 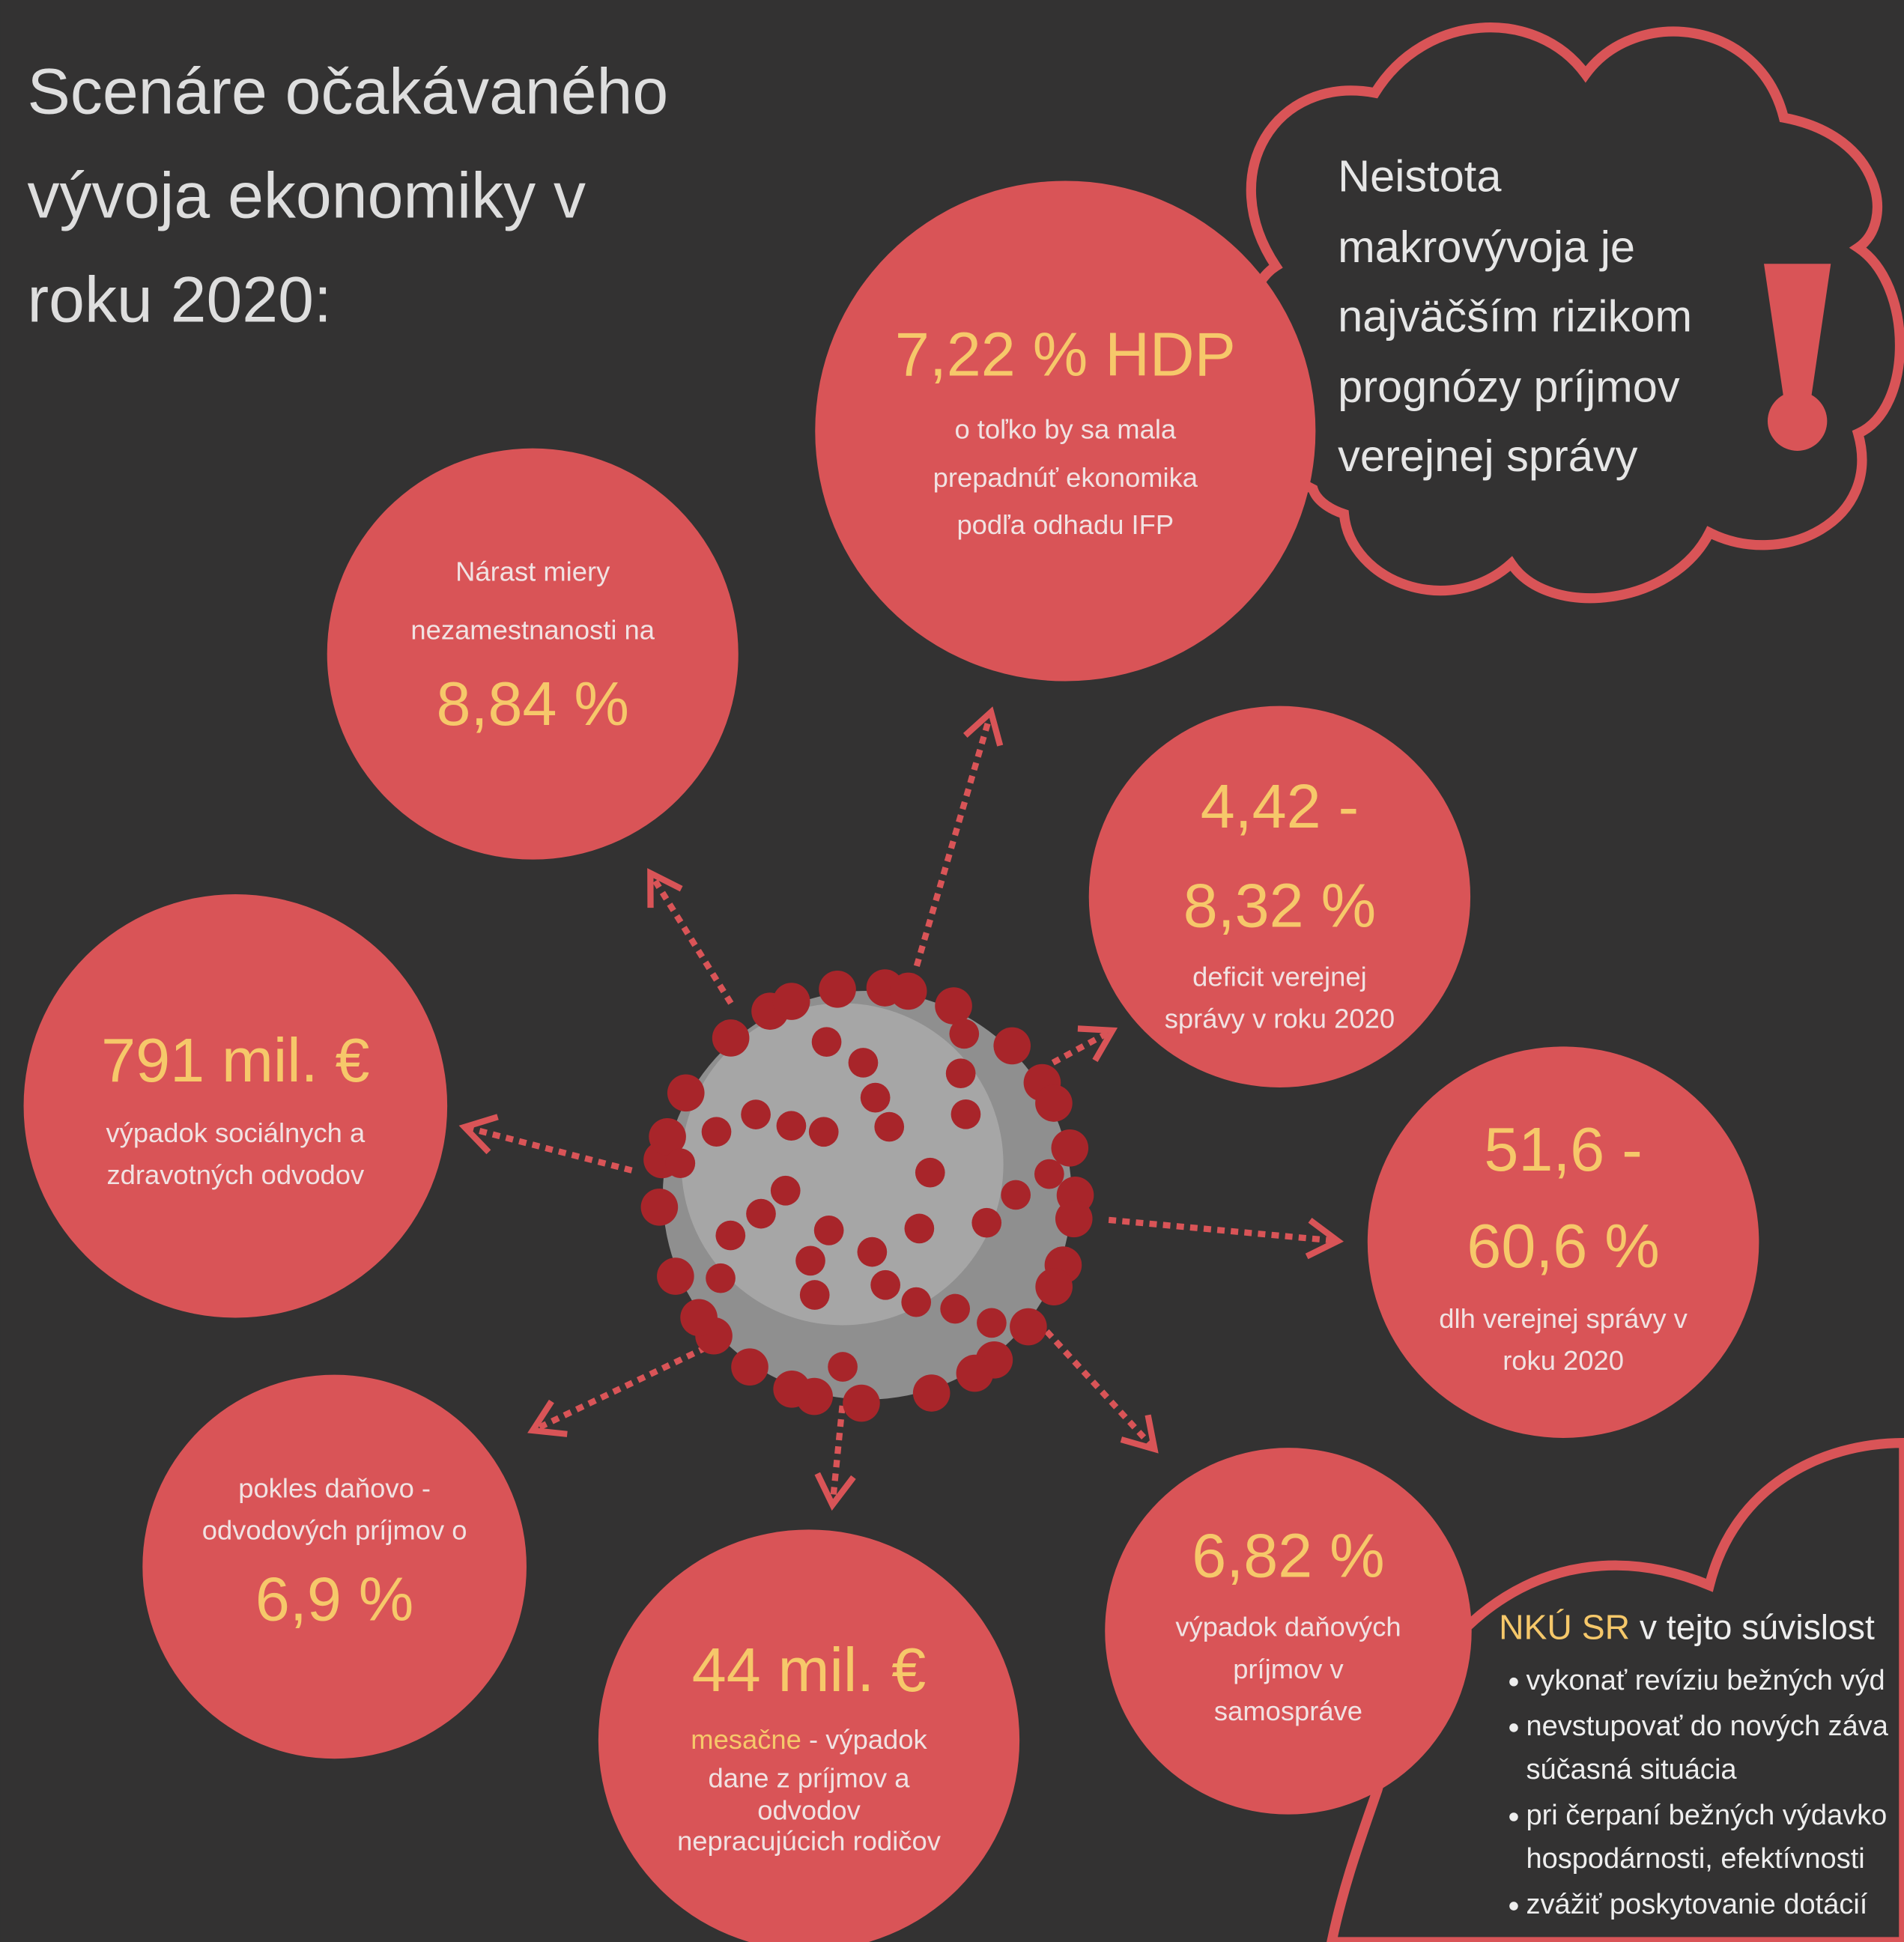 I want to click on stat-desc: príjmov v, so click(x=1288, y=1668).